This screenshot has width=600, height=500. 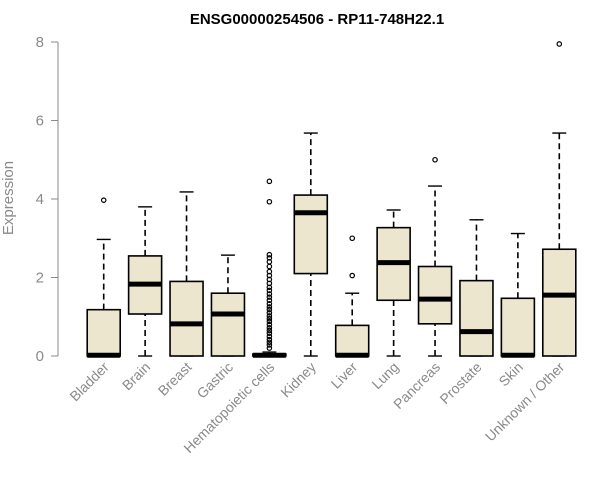 I want to click on x-tick-label-1: Brain, so click(x=136, y=376).